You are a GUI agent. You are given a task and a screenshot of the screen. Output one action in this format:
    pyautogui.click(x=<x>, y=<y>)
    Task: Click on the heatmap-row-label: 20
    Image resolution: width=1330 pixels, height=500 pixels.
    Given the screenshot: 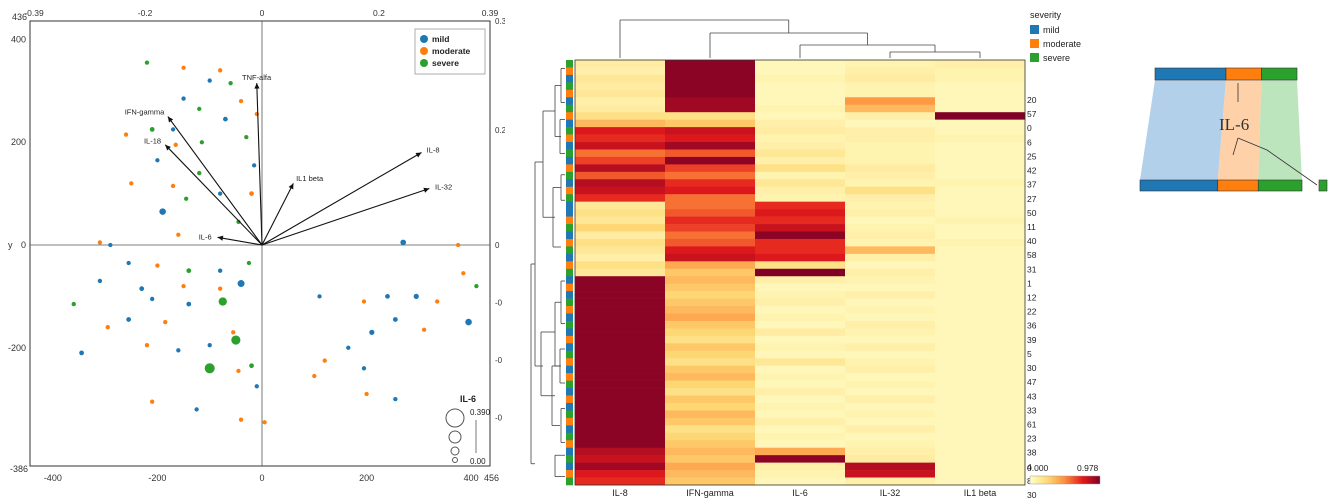 What is the action you would take?
    pyautogui.click(x=1032, y=100)
    